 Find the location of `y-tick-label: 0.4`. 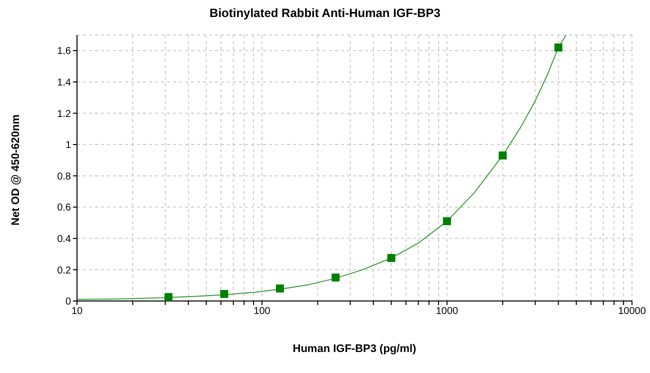

y-tick-label: 0.4 is located at coordinates (64, 239).